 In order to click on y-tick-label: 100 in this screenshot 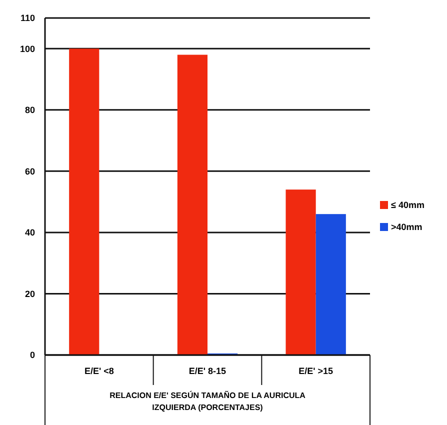, I will do `click(27, 49)`.